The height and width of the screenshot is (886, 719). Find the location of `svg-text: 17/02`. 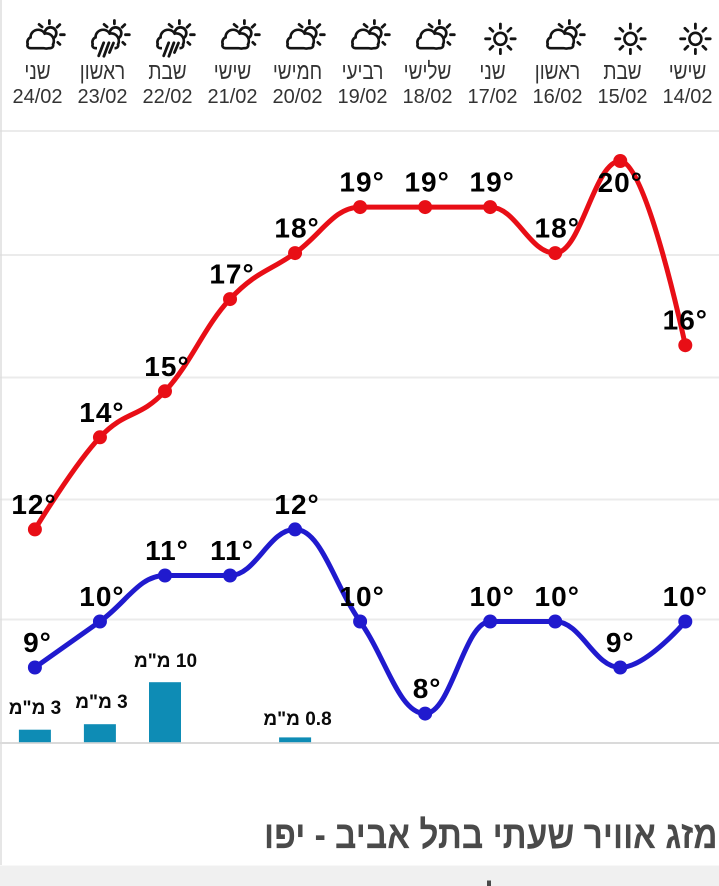

svg-text: 17/02 is located at coordinates (492, 97).